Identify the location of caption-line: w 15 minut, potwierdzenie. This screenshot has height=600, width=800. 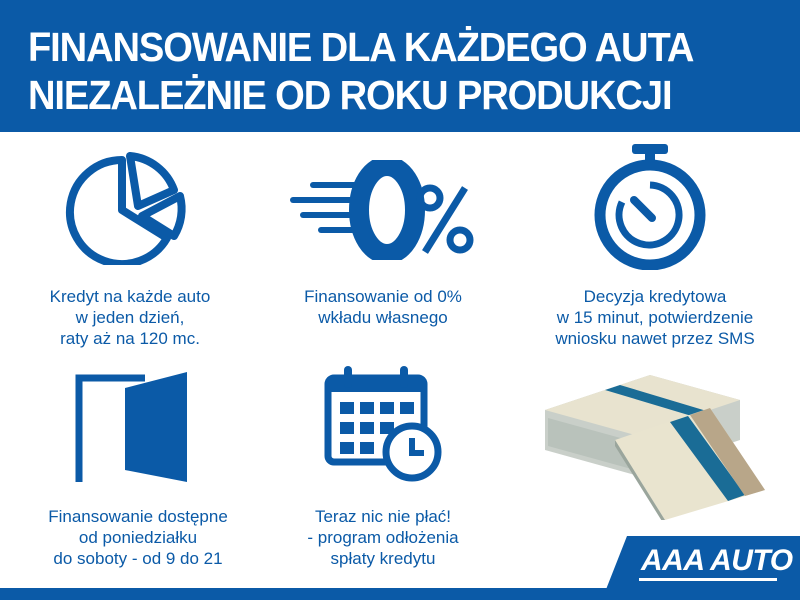
(655, 317).